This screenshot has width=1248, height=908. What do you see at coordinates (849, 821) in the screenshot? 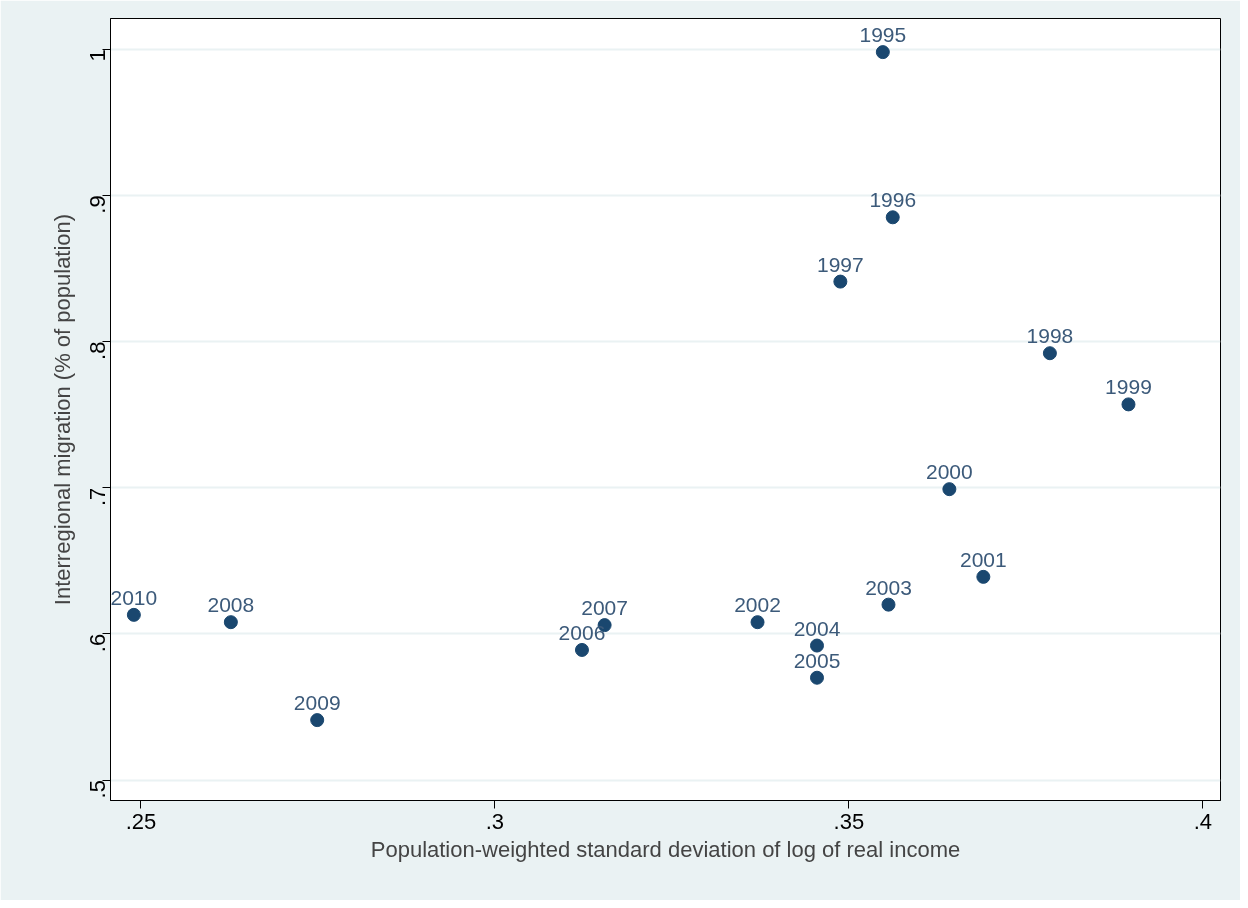
I see `x-tick-label: .35` at bounding box center [849, 821].